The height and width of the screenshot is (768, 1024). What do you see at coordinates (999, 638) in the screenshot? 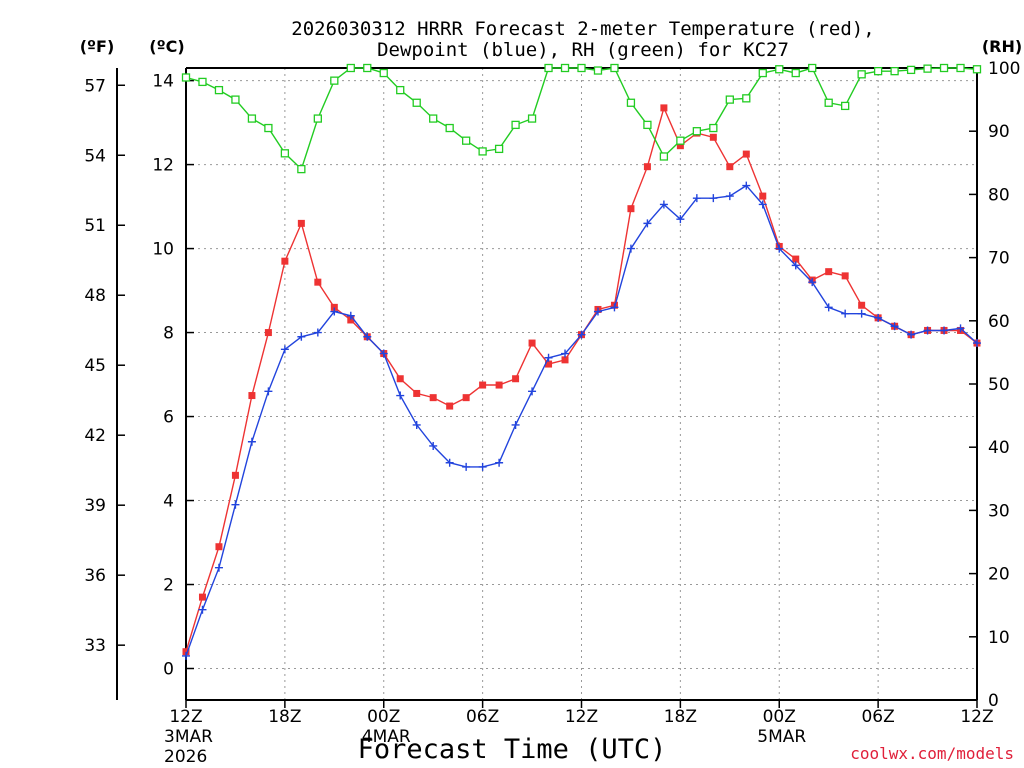
I see `rh-tick-label: 10` at bounding box center [999, 638].